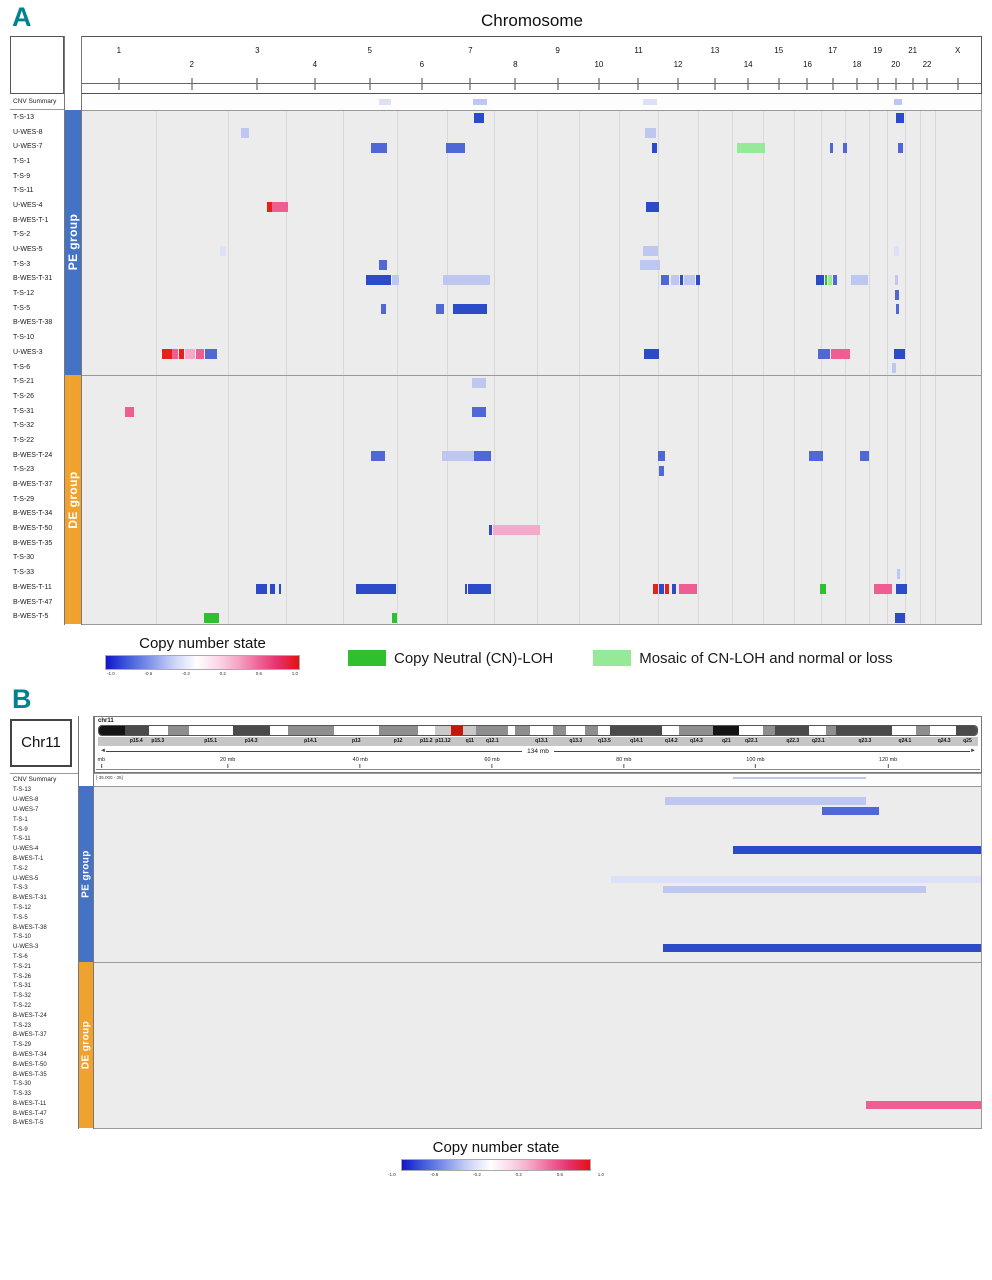  Describe the element at coordinates (22, 1084) in the screenshot. I see `sample-label-t-s-30: T-S-30` at that location.